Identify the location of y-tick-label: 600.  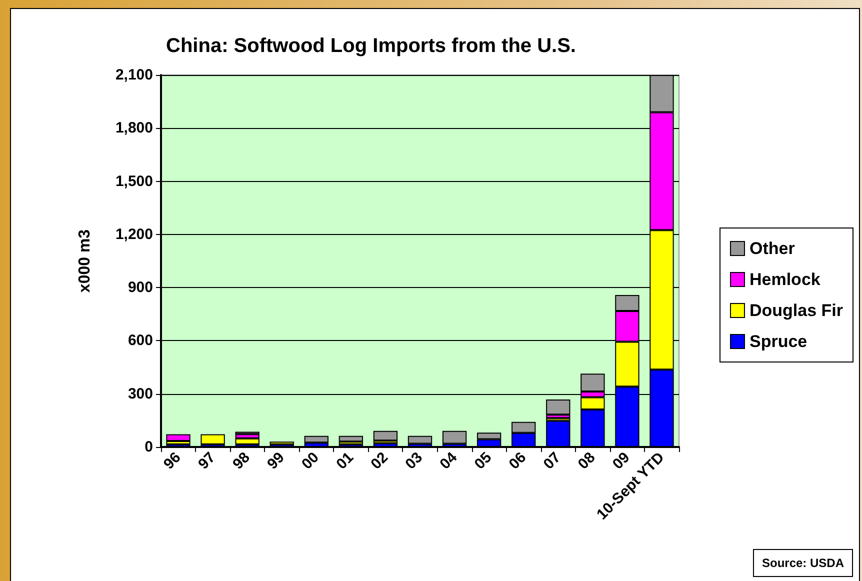
(140, 341).